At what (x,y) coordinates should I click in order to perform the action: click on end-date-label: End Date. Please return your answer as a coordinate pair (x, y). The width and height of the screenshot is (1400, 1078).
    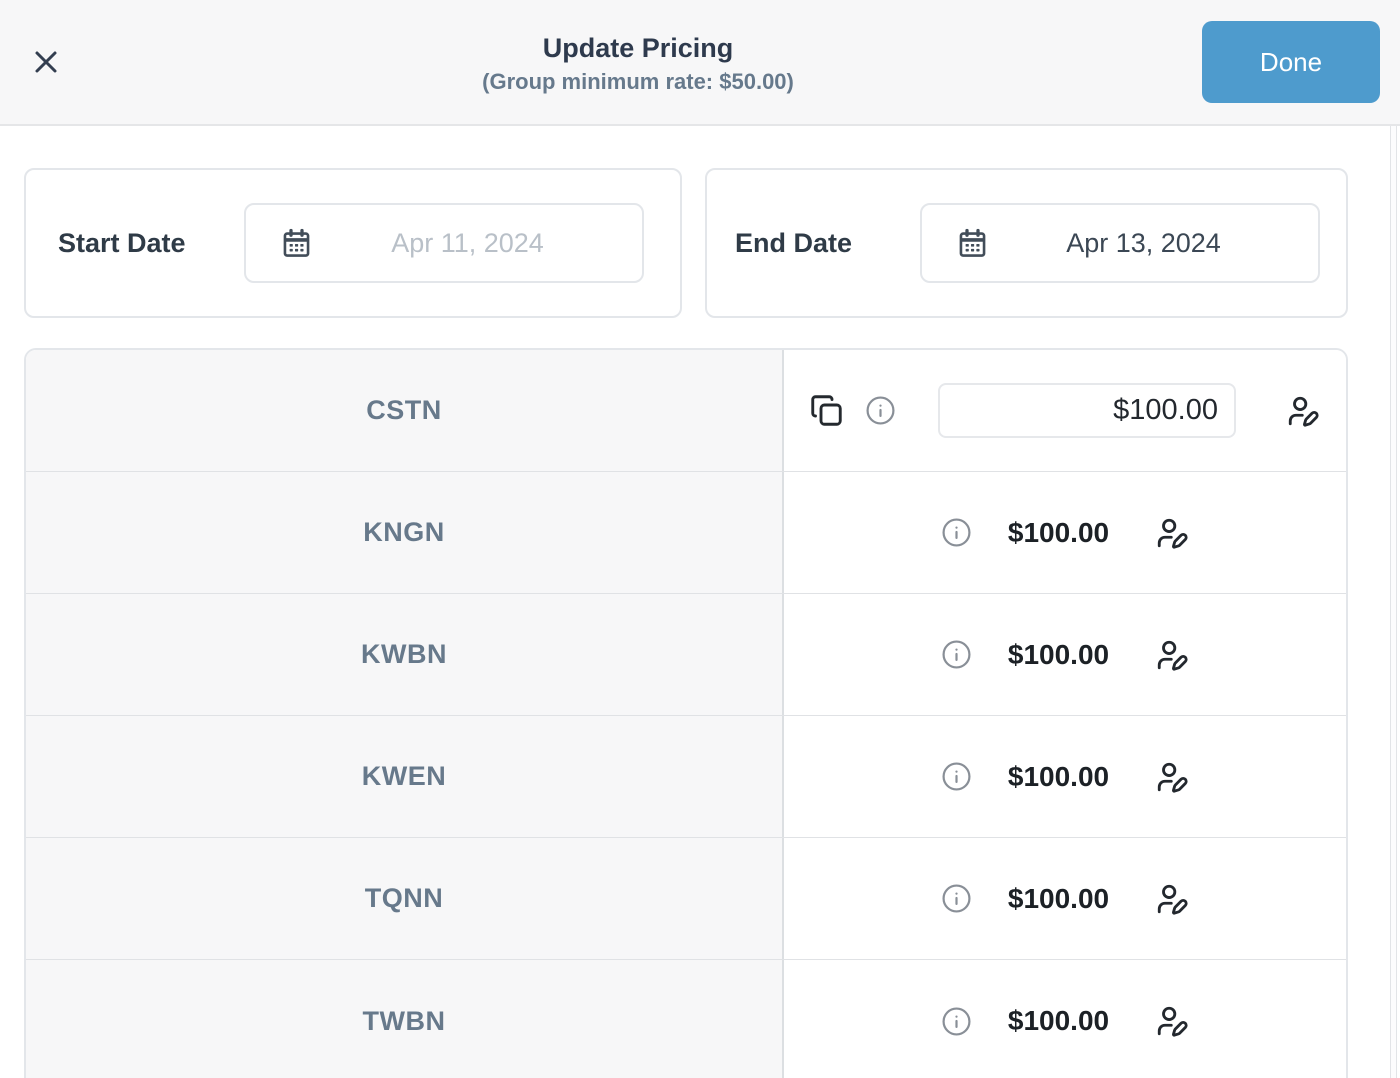
    Looking at the image, I should click on (794, 242).